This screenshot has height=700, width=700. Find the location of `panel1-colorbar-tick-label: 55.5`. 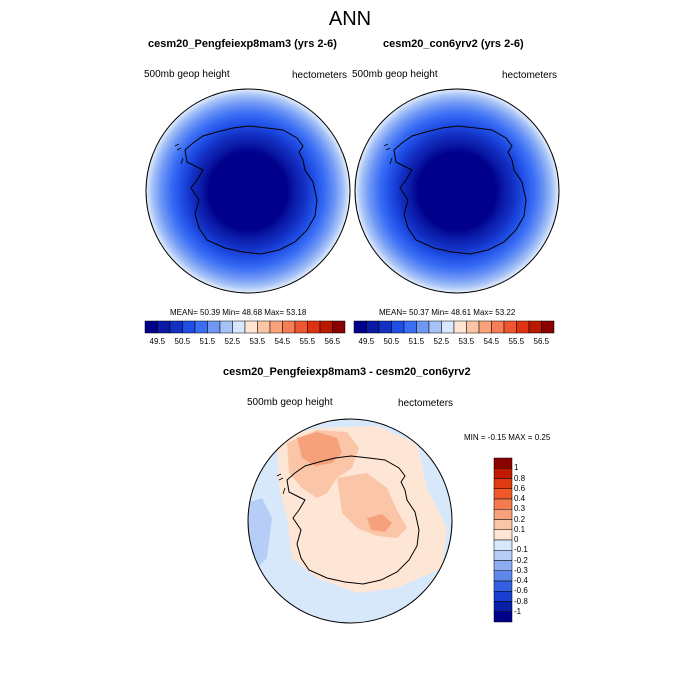

panel1-colorbar-tick-label: 55.5 is located at coordinates (307, 341).